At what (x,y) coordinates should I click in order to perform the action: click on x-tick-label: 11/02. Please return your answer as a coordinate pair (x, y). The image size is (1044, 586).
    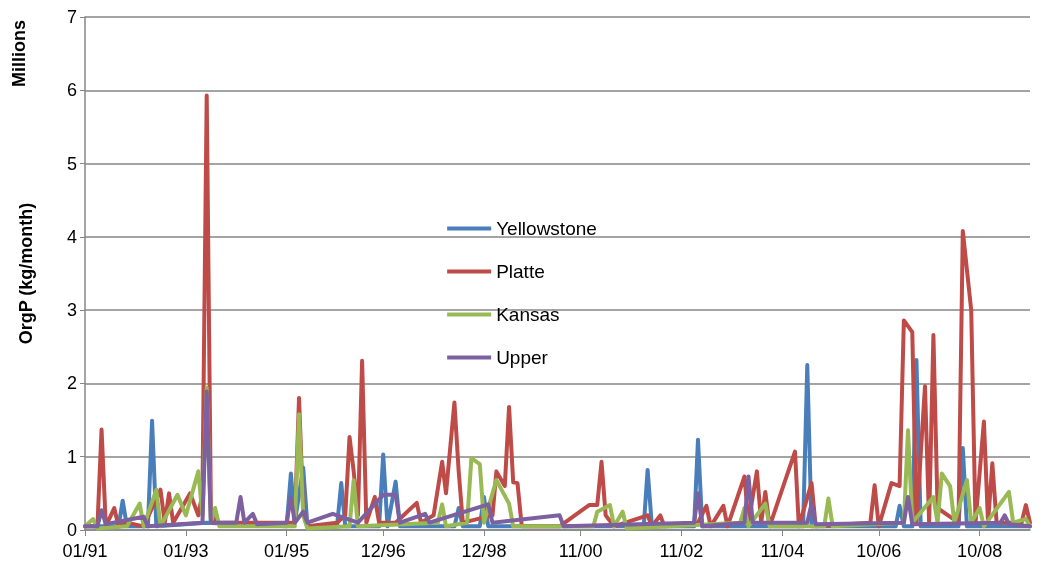
    Looking at the image, I should click on (681, 551).